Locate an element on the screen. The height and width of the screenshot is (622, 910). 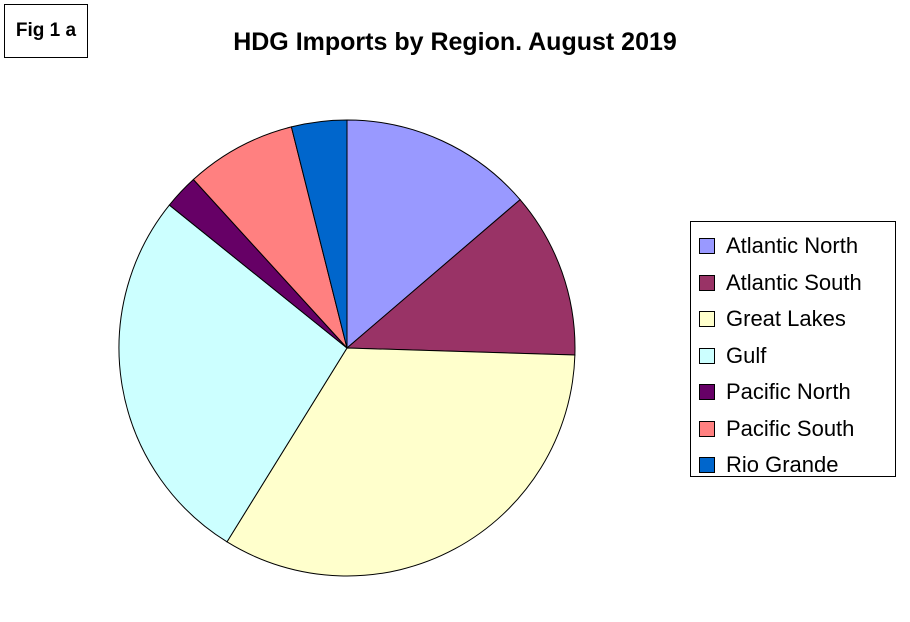
pie-slice-gulf is located at coordinates (233, 373).